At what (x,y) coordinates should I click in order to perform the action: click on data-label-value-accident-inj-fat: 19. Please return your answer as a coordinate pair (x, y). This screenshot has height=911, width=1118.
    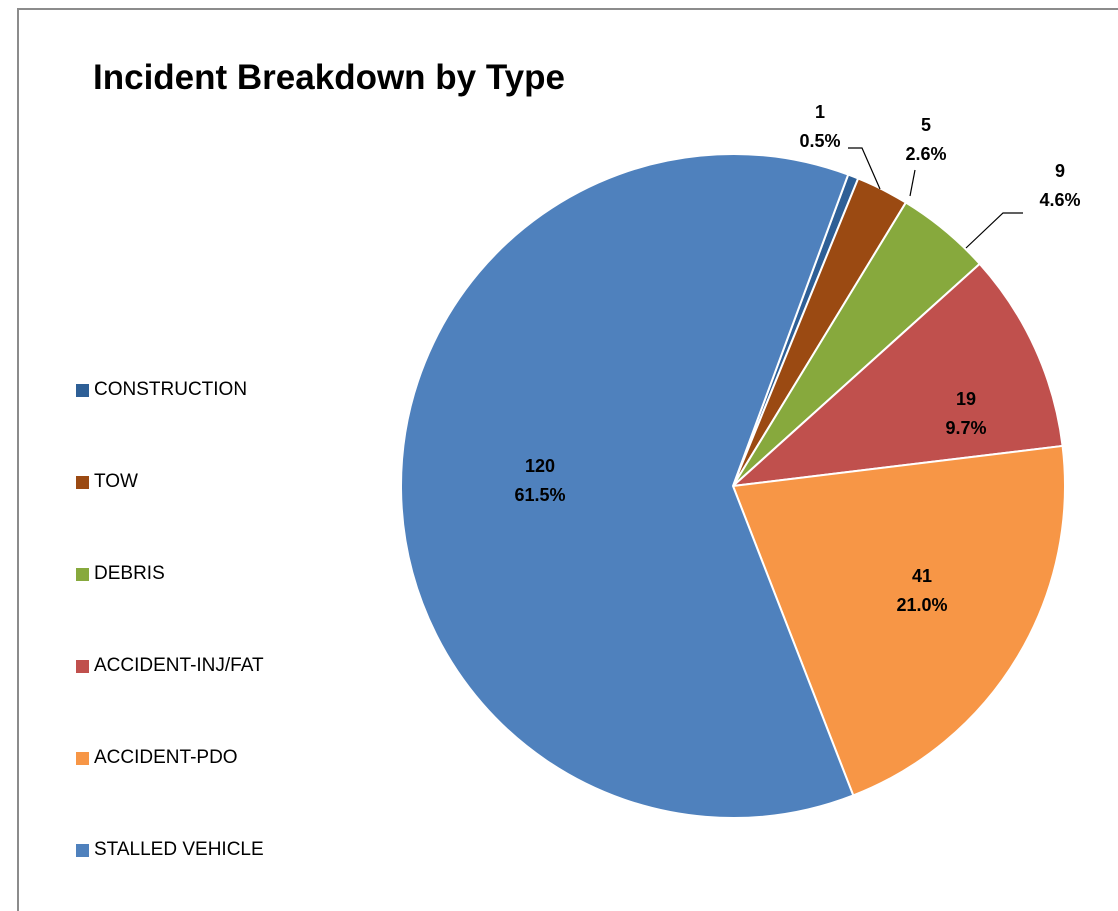
    Looking at the image, I should click on (966, 399).